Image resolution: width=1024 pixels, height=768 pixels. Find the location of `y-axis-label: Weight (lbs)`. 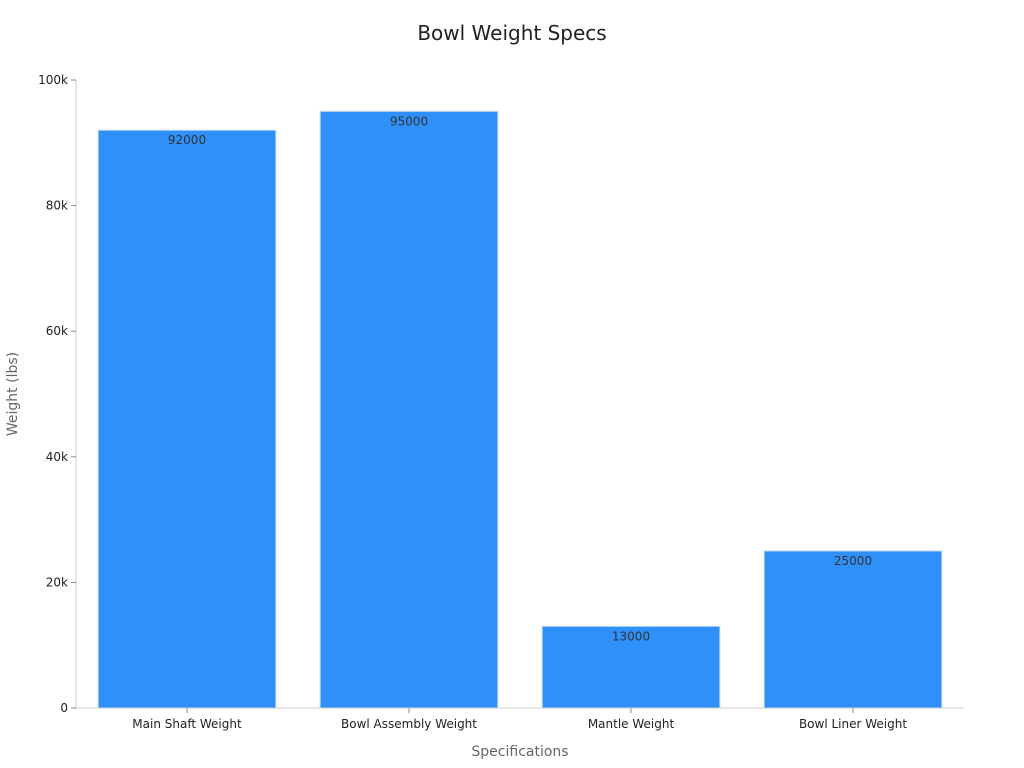

y-axis-label: Weight (lbs) is located at coordinates (13, 394).